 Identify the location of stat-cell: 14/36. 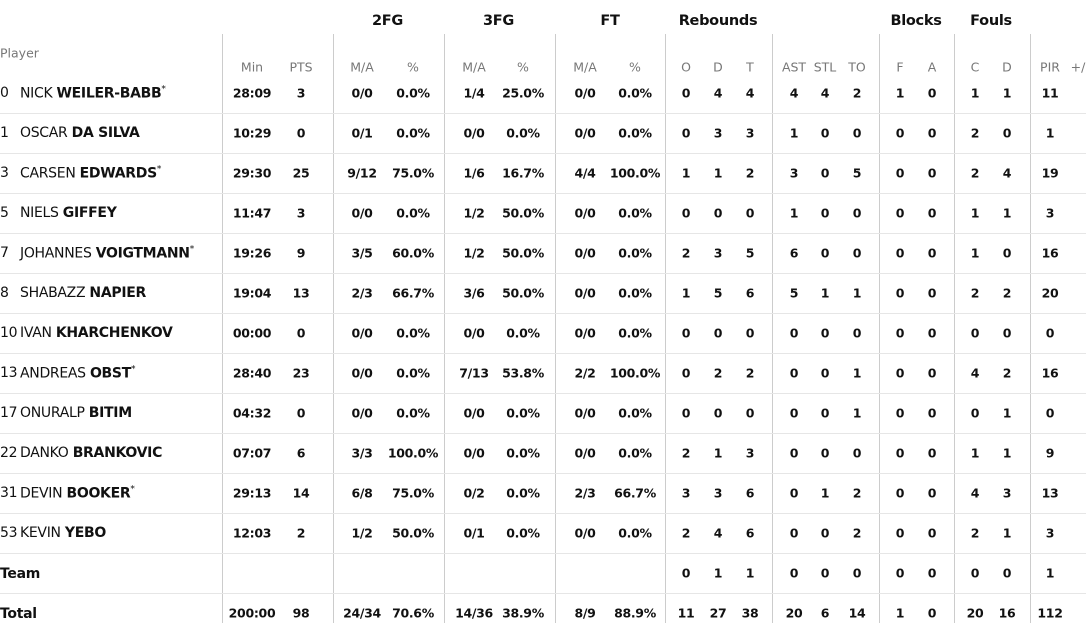
(474, 613).